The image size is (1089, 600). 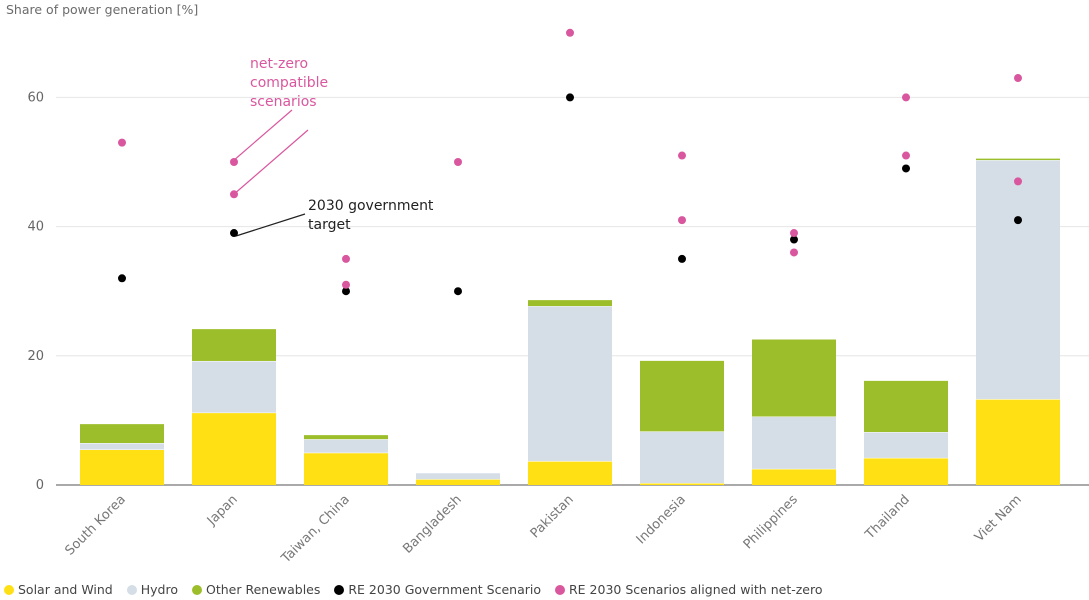 I want to click on legend-swatch-government-scenario, so click(x=339, y=589).